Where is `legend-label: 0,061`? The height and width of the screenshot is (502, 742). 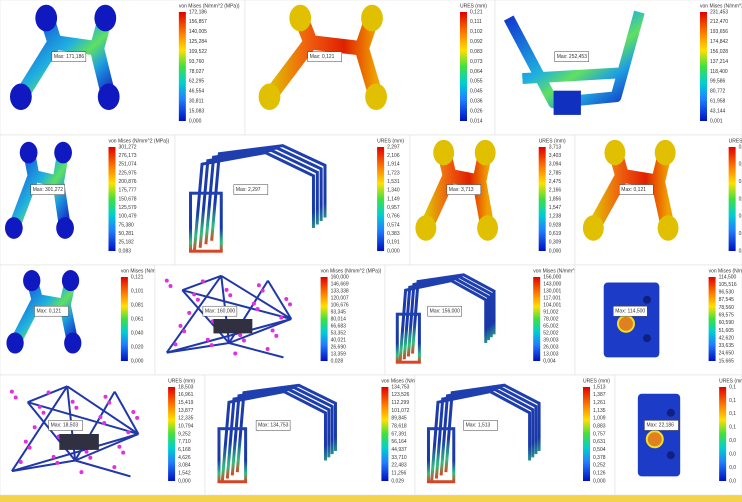
legend-label: 0,061 is located at coordinates (137, 319).